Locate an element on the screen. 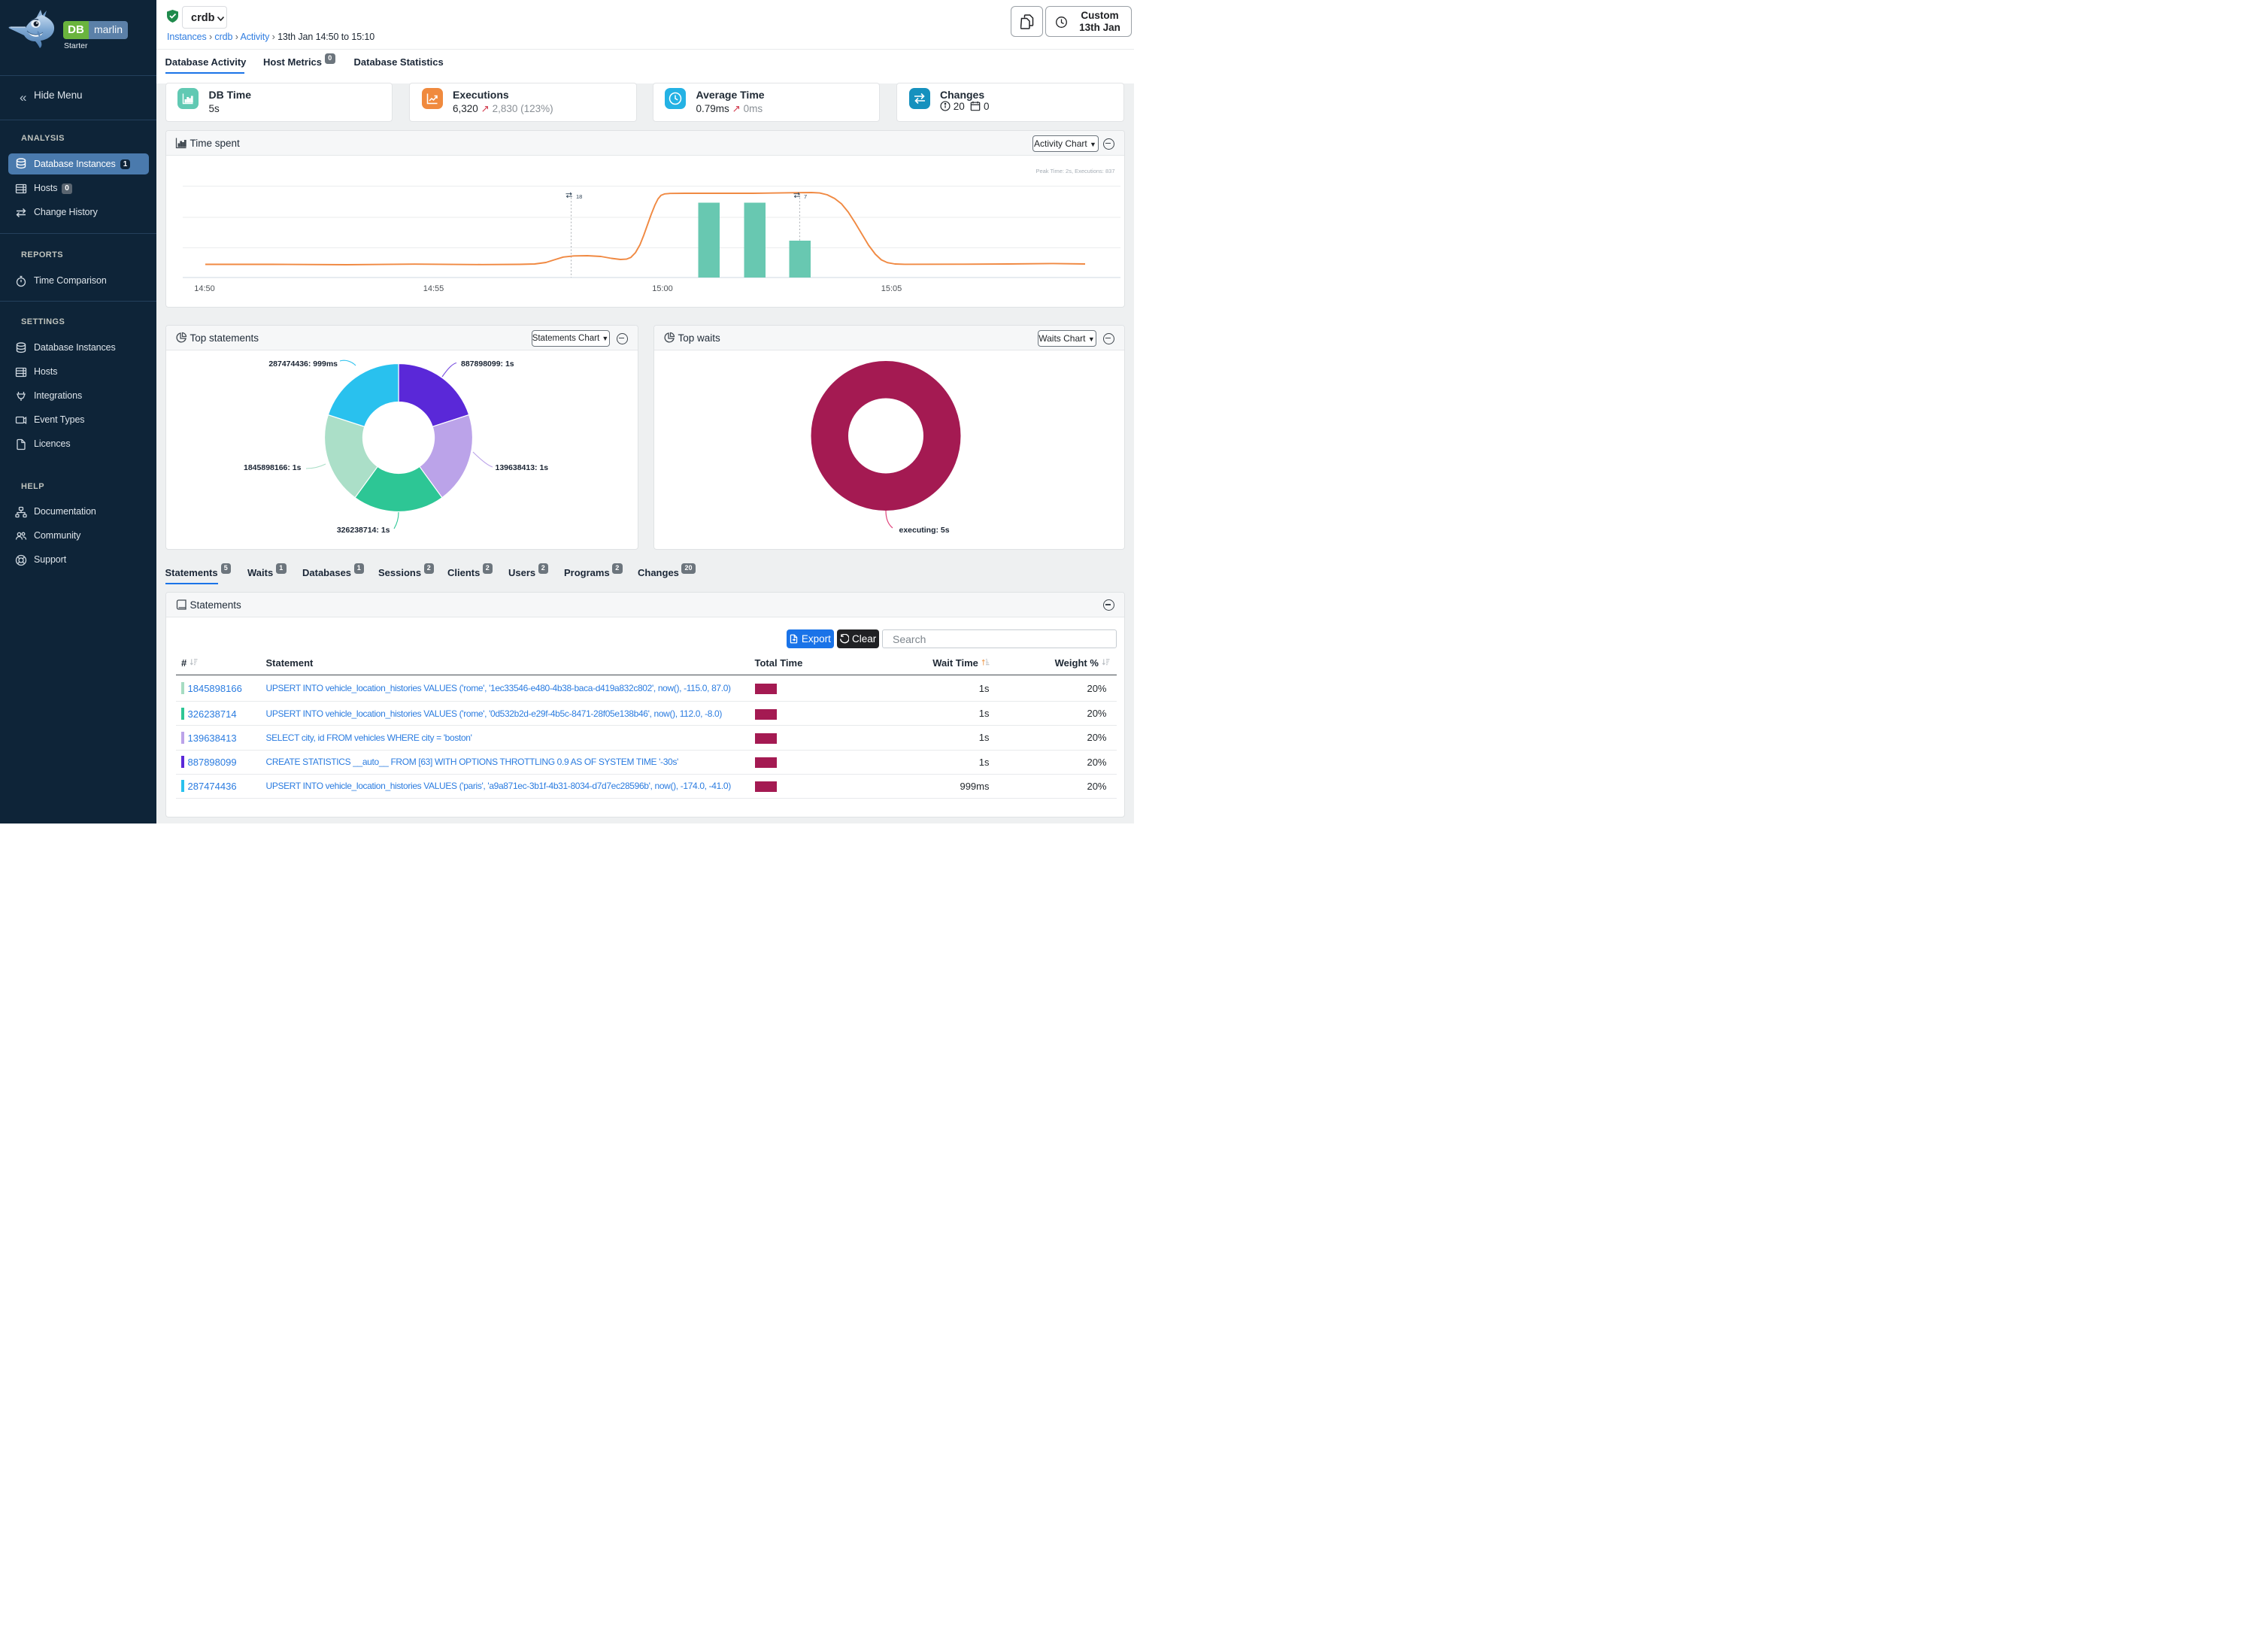 Image resolution: width=2268 pixels, height=1647 pixels. svg-text: 7 is located at coordinates (805, 196).